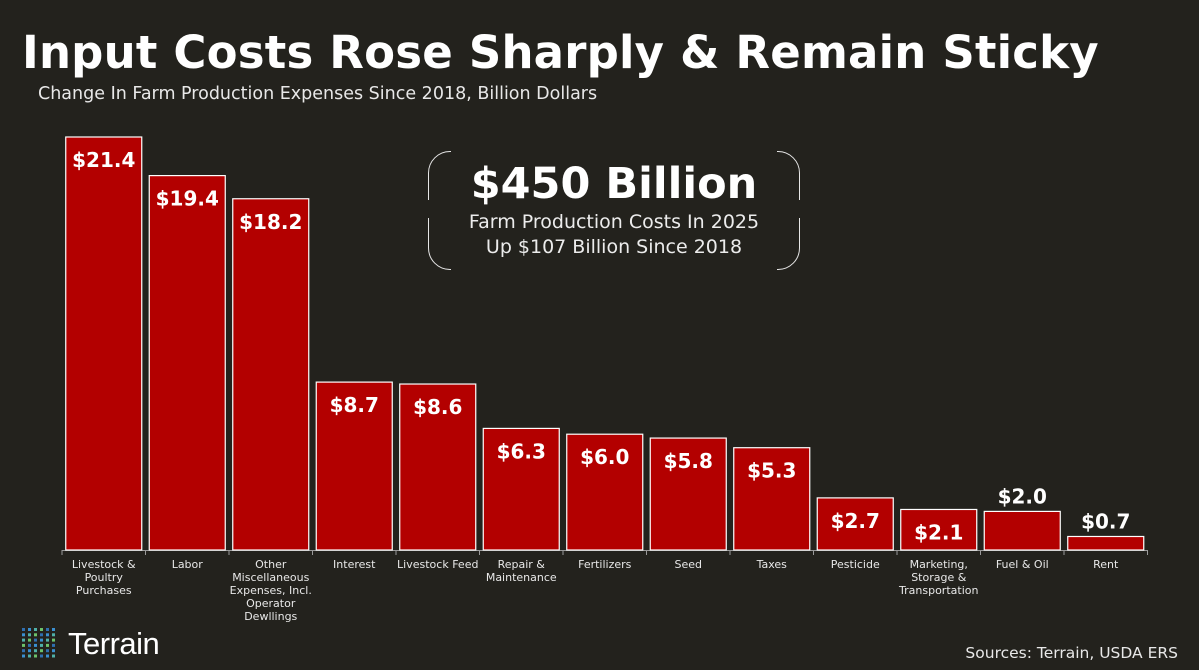  What do you see at coordinates (1105, 521) in the screenshot?
I see `bar-value-label: $0.7` at bounding box center [1105, 521].